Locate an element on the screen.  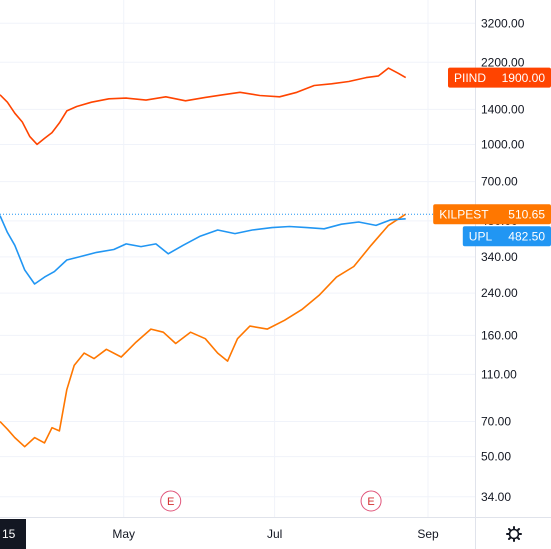
badge-upl: UPL 482.50 is located at coordinates (506, 236).